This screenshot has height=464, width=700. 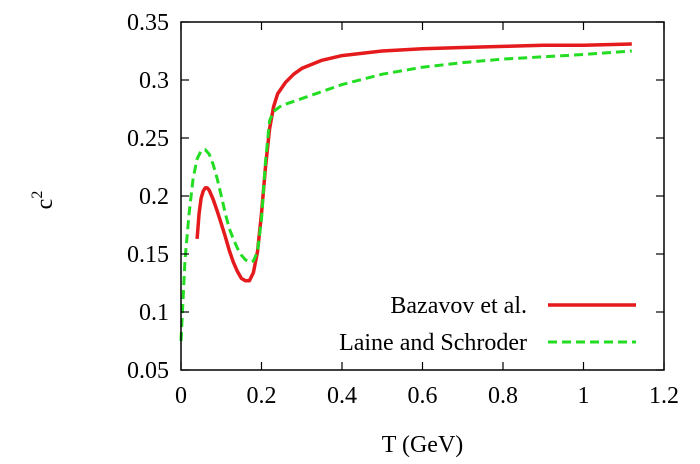 I want to click on x-tick-label: 0.4, so click(x=342, y=396).